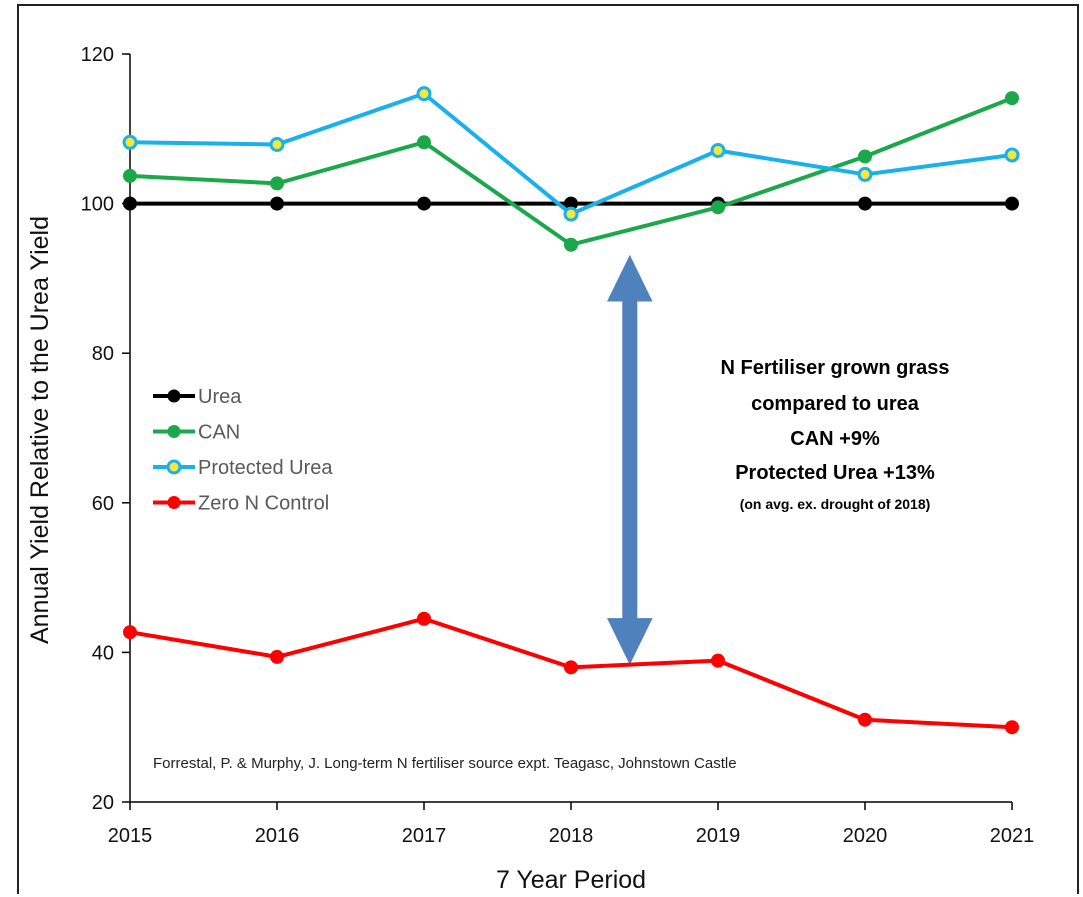 The width and height of the screenshot is (1083, 897). Describe the element at coordinates (835, 473) in the screenshot. I see `annotation-line-4: Protected Urea +13%` at that location.